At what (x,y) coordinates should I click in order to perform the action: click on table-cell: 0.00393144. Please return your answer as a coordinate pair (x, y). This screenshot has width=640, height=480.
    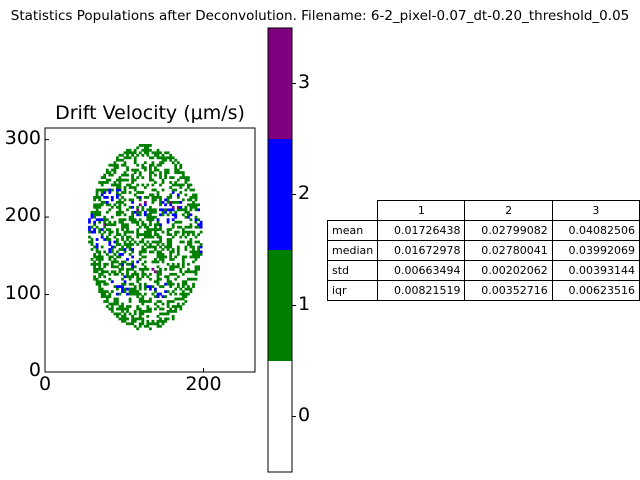
    Looking at the image, I should click on (595, 270).